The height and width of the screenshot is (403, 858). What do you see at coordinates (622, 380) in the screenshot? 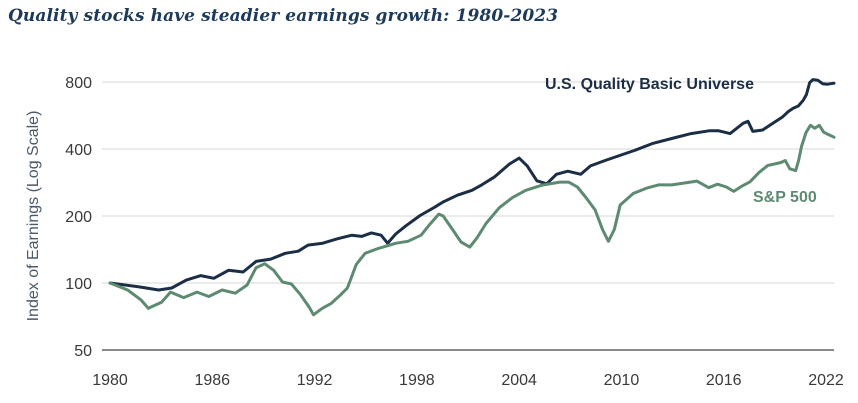
I see `x-tick-label: 2010` at bounding box center [622, 380].